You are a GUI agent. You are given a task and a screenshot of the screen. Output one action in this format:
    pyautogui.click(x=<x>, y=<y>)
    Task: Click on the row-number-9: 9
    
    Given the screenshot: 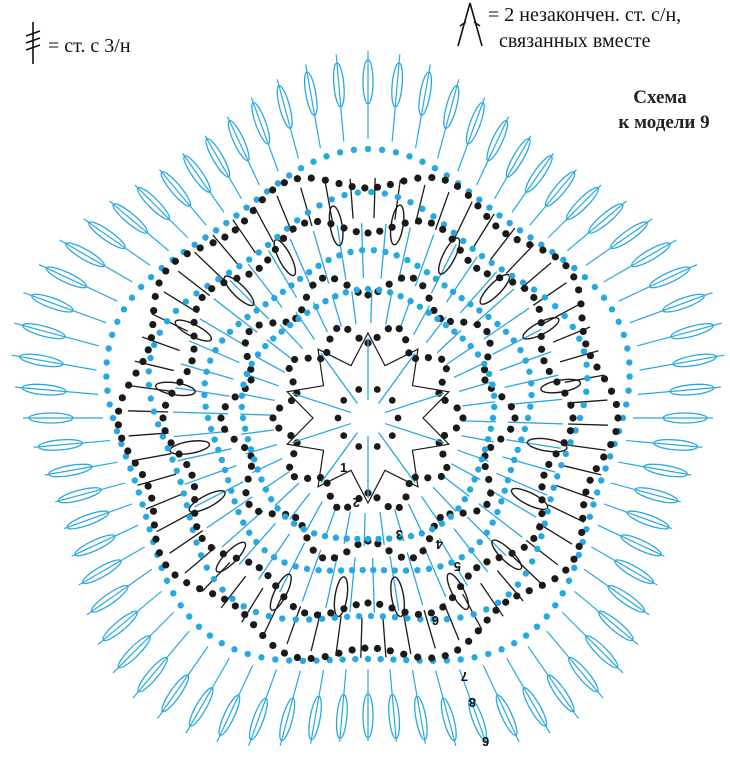 What is the action you would take?
    pyautogui.click(x=485, y=741)
    